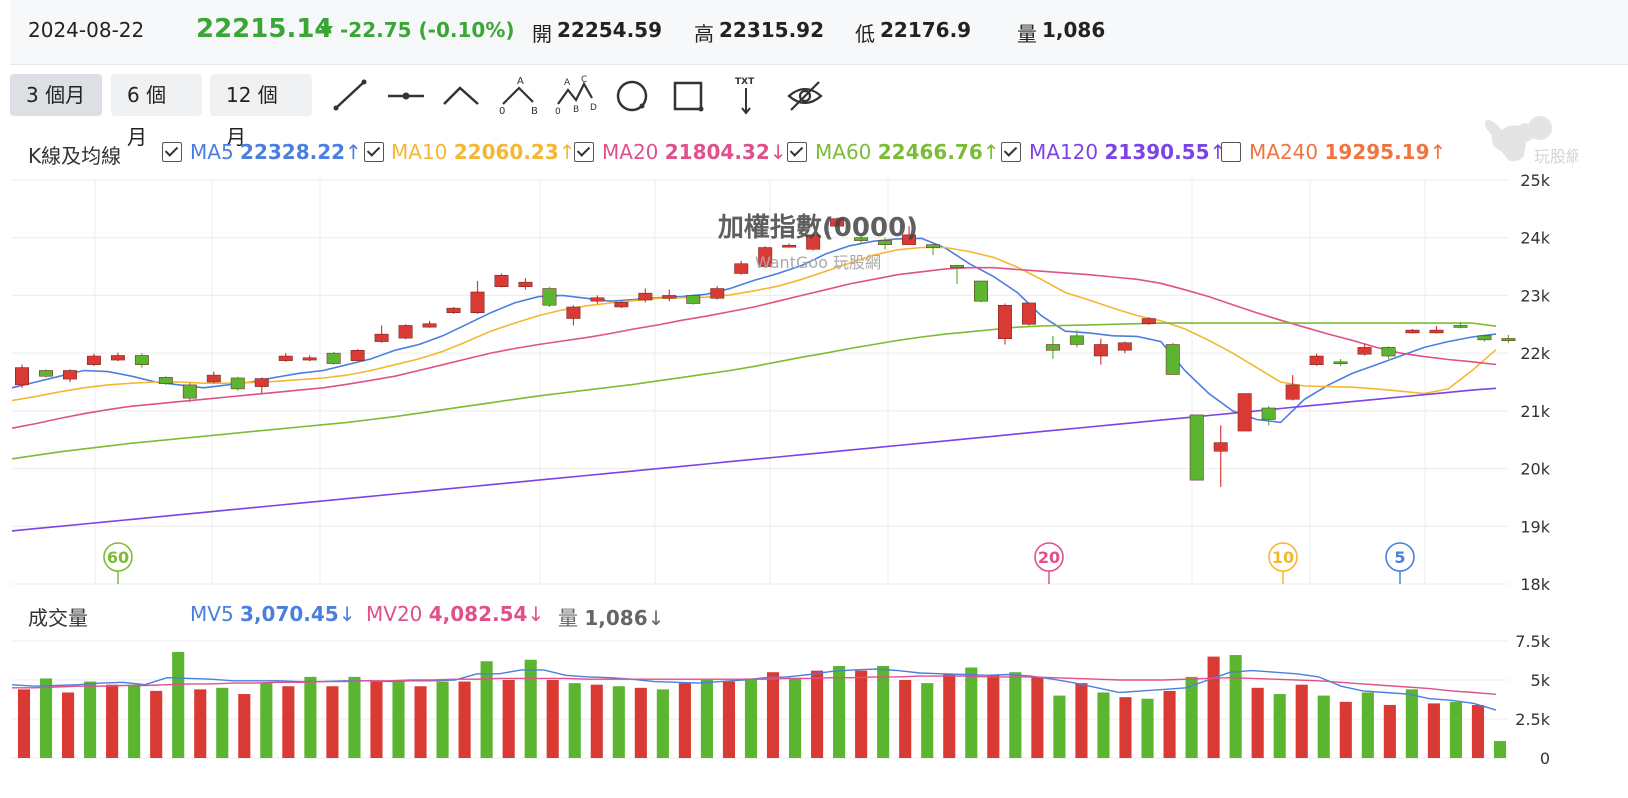  Describe the element at coordinates (519, 96) in the screenshot. I see `abc-tool-icon: A B 0` at that location.